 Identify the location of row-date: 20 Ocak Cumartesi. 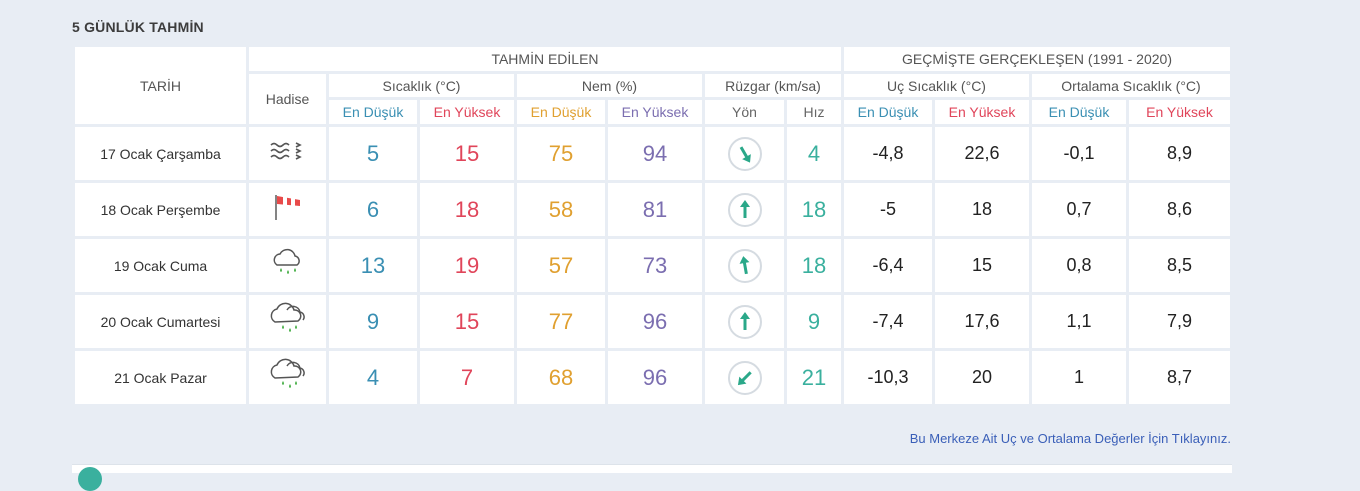
(160, 321).